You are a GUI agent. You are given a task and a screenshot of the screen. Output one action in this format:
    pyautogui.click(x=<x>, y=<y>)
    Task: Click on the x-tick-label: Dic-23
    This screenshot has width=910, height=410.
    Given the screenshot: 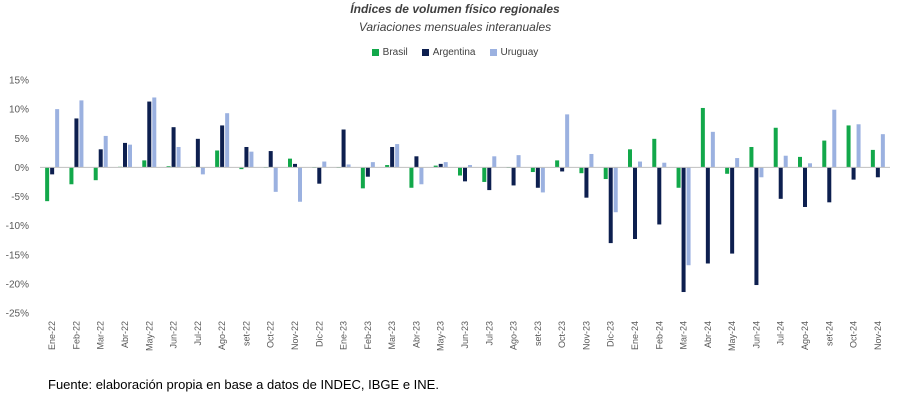 What is the action you would take?
    pyautogui.click(x=611, y=334)
    